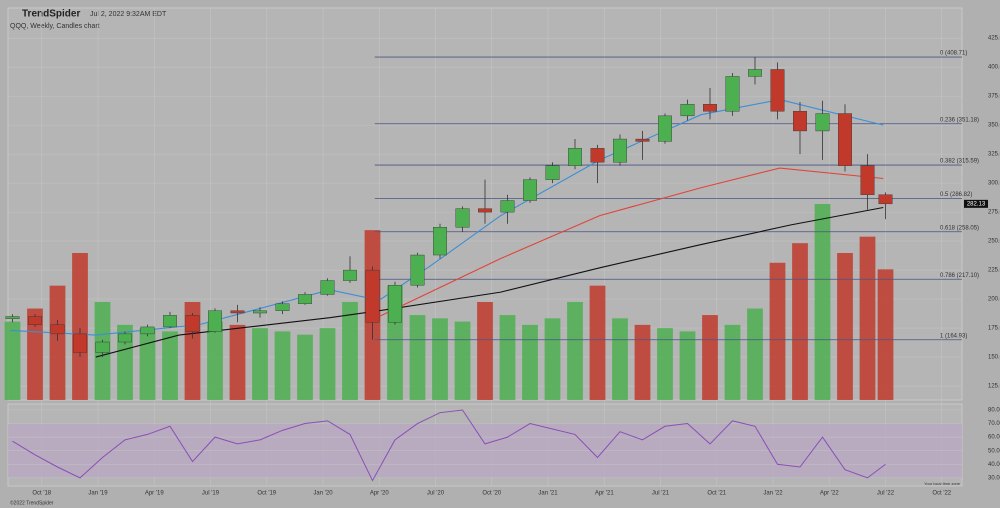 The image size is (1000, 508). I want to click on copyright: ©2022 TrendSpider, so click(32, 502).